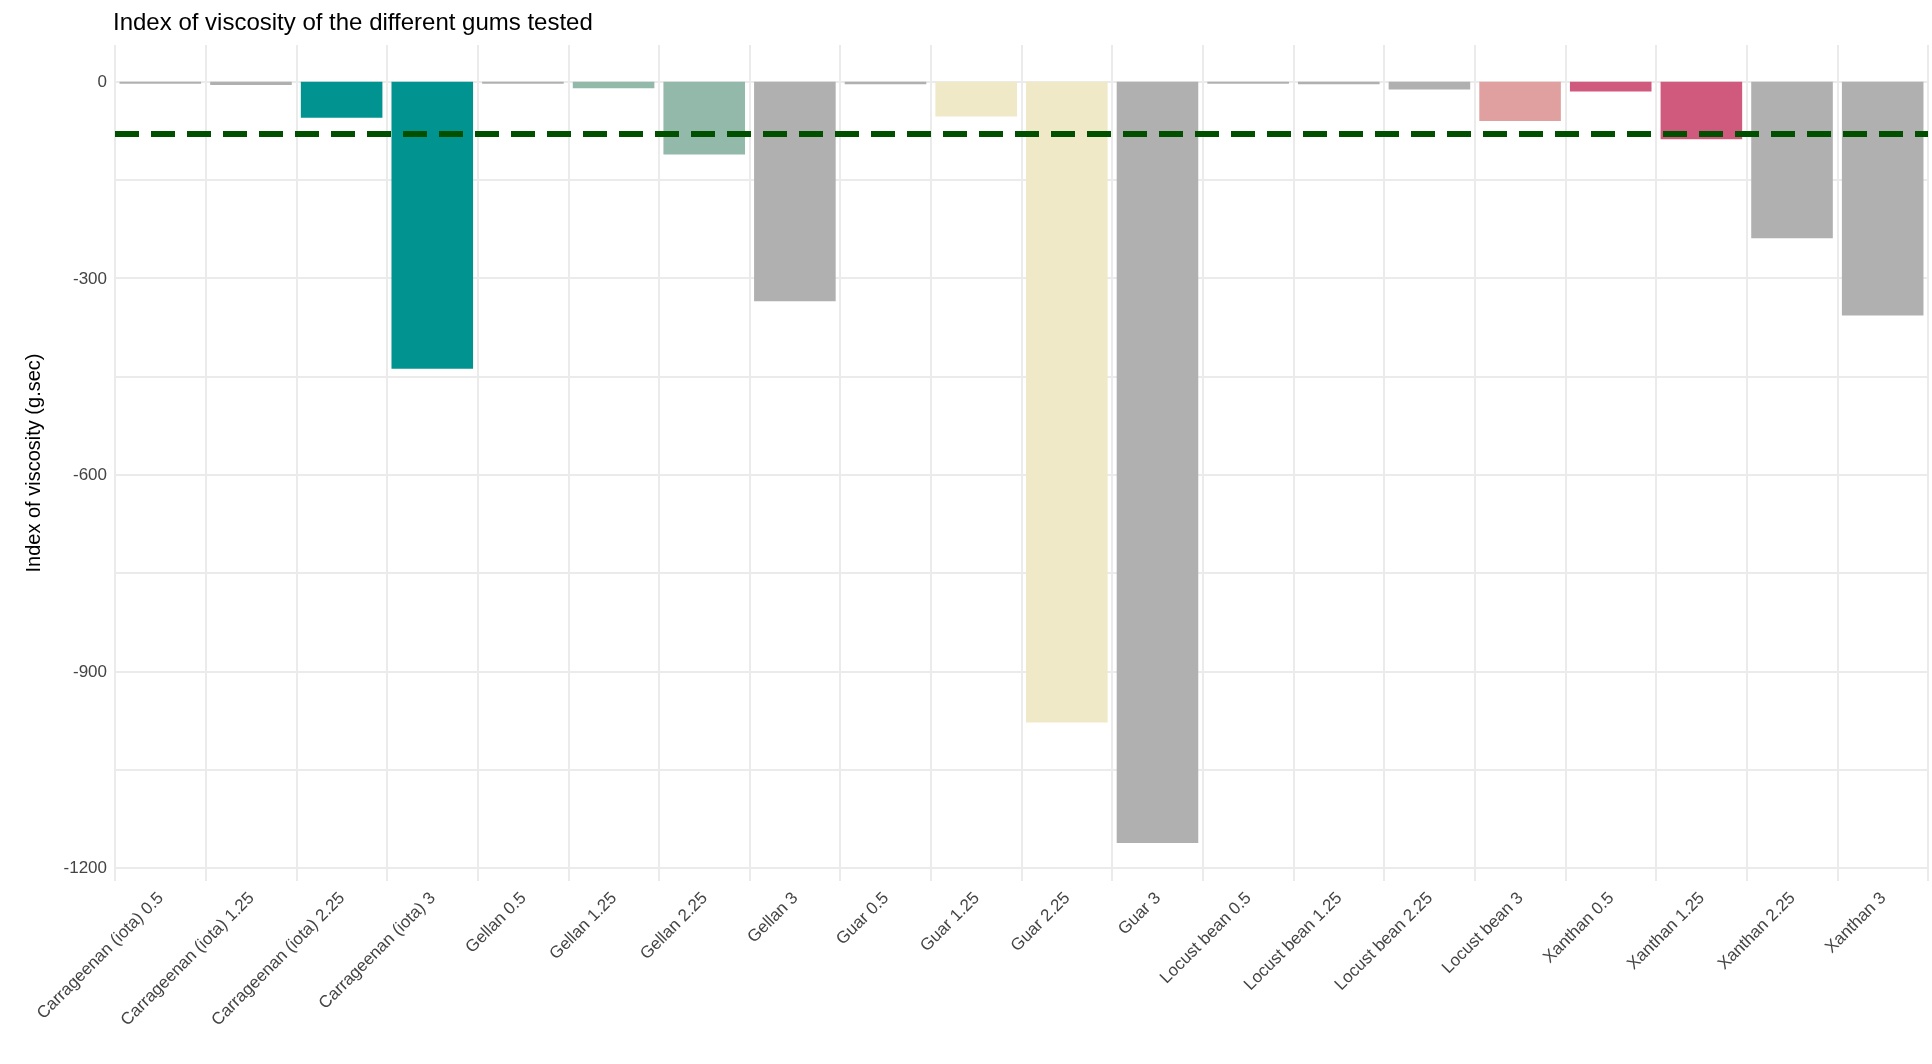 This screenshot has height=1064, width=1932. I want to click on chart-title: Index of viscosity of the different gums tested, so click(353, 21).